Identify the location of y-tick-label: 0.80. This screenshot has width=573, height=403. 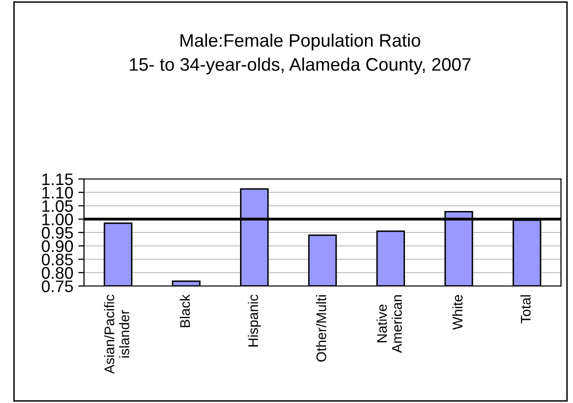
(57, 273).